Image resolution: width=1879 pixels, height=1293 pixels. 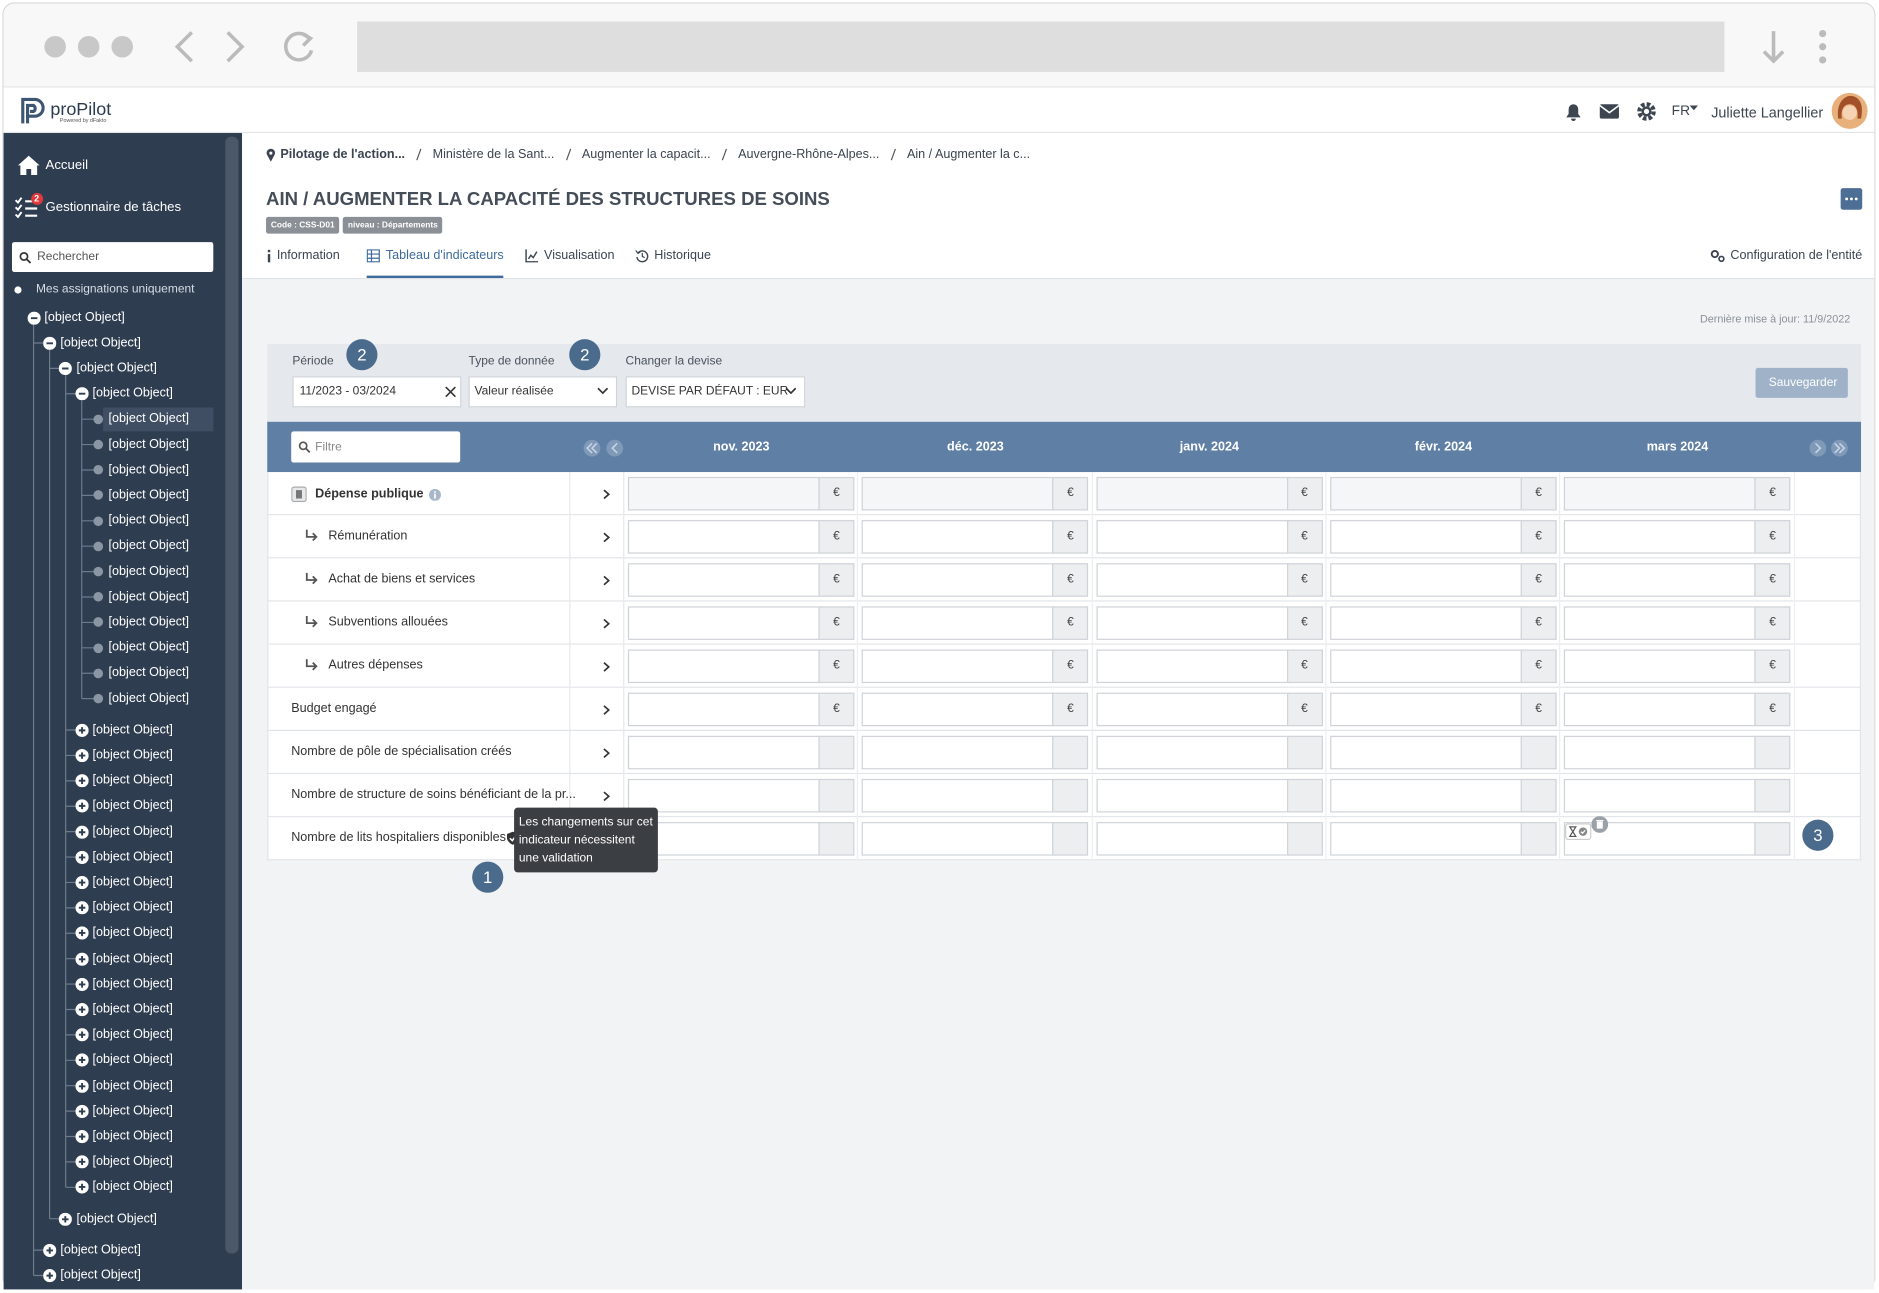 I want to click on save-text: Sauvegarder, so click(x=1803, y=383).